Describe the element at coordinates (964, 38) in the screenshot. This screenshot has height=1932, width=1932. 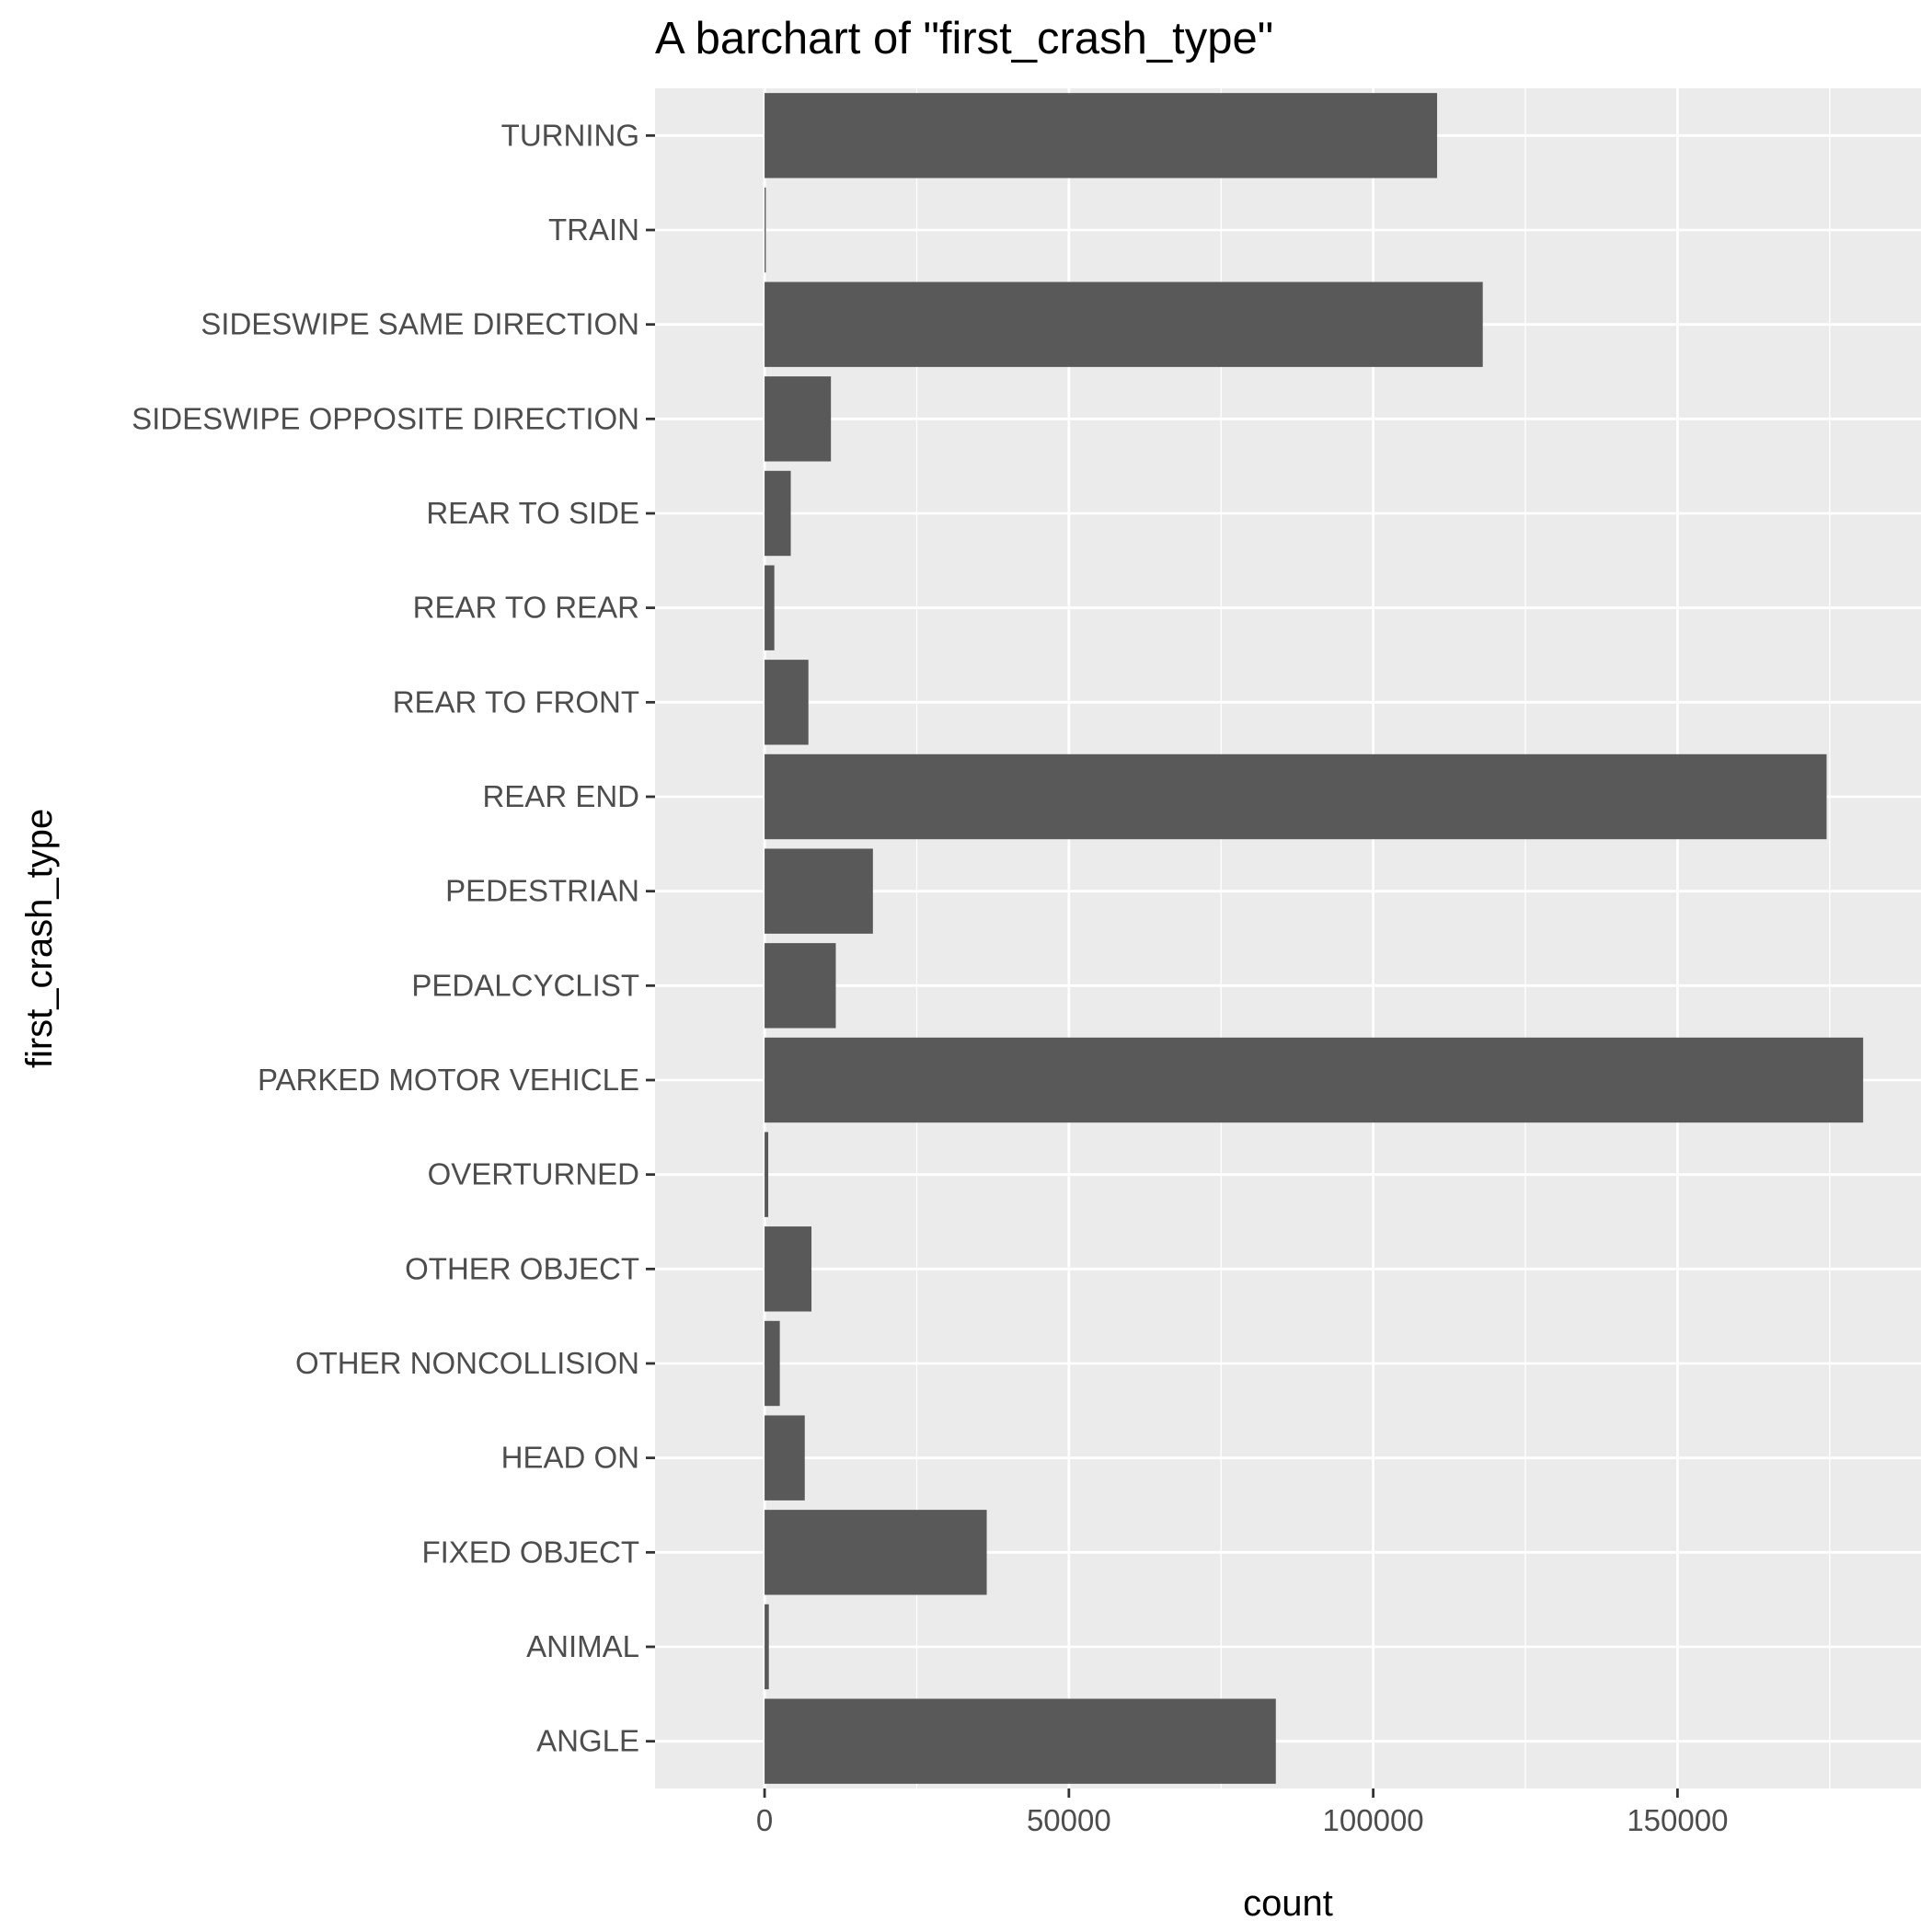
I see `chart-title: A barchart of "first_crash_type"` at that location.